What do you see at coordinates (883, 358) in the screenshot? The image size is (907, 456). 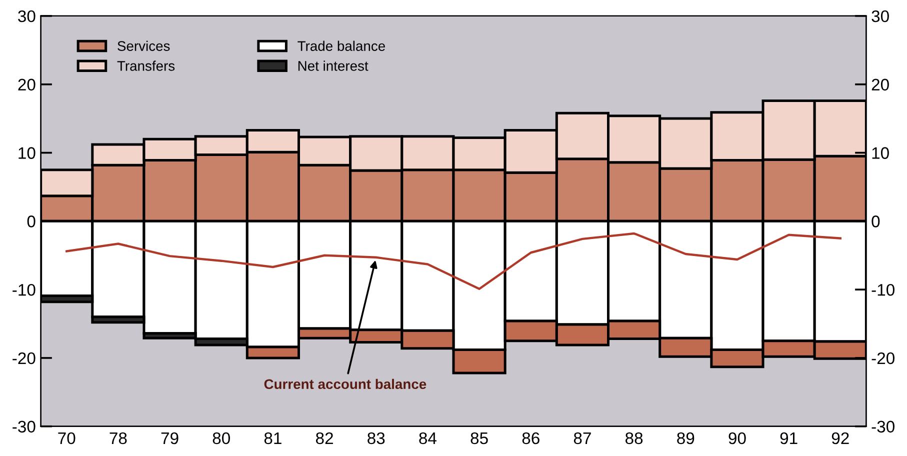 I see `y2-tick-label: -20` at bounding box center [883, 358].